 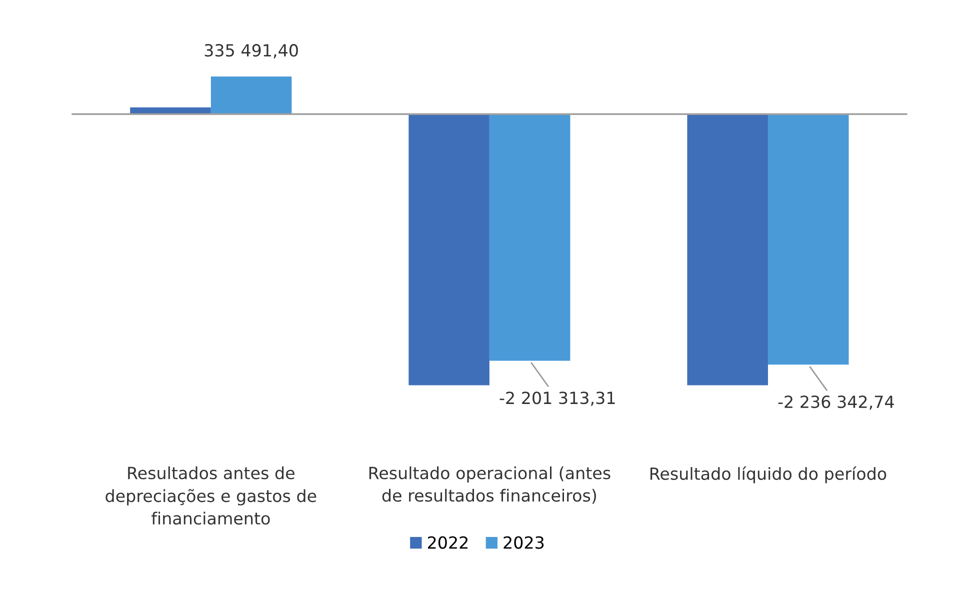 I want to click on data-label: -2 201 313,31, so click(x=557, y=399).